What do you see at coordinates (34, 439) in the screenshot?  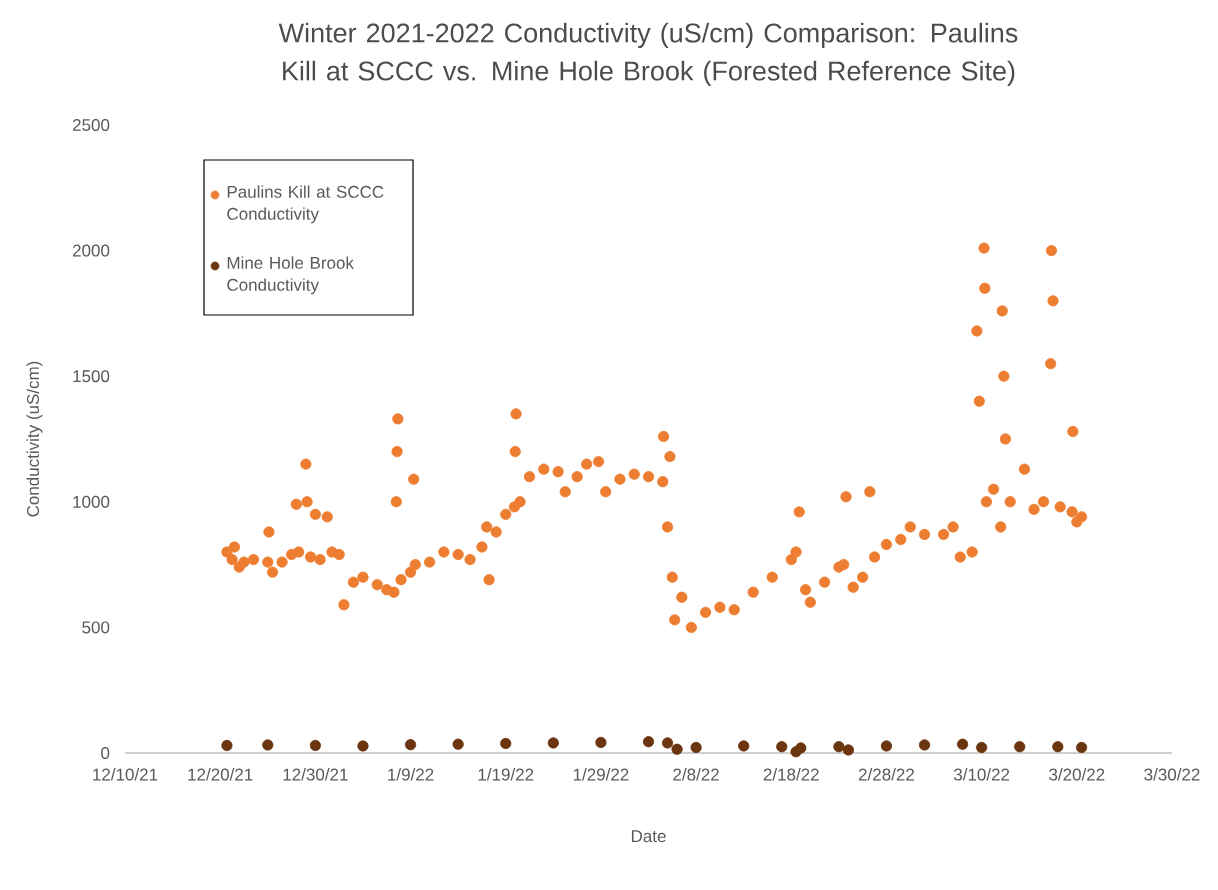 I see `y-axis-title: Conductivity (uS/cm)` at bounding box center [34, 439].